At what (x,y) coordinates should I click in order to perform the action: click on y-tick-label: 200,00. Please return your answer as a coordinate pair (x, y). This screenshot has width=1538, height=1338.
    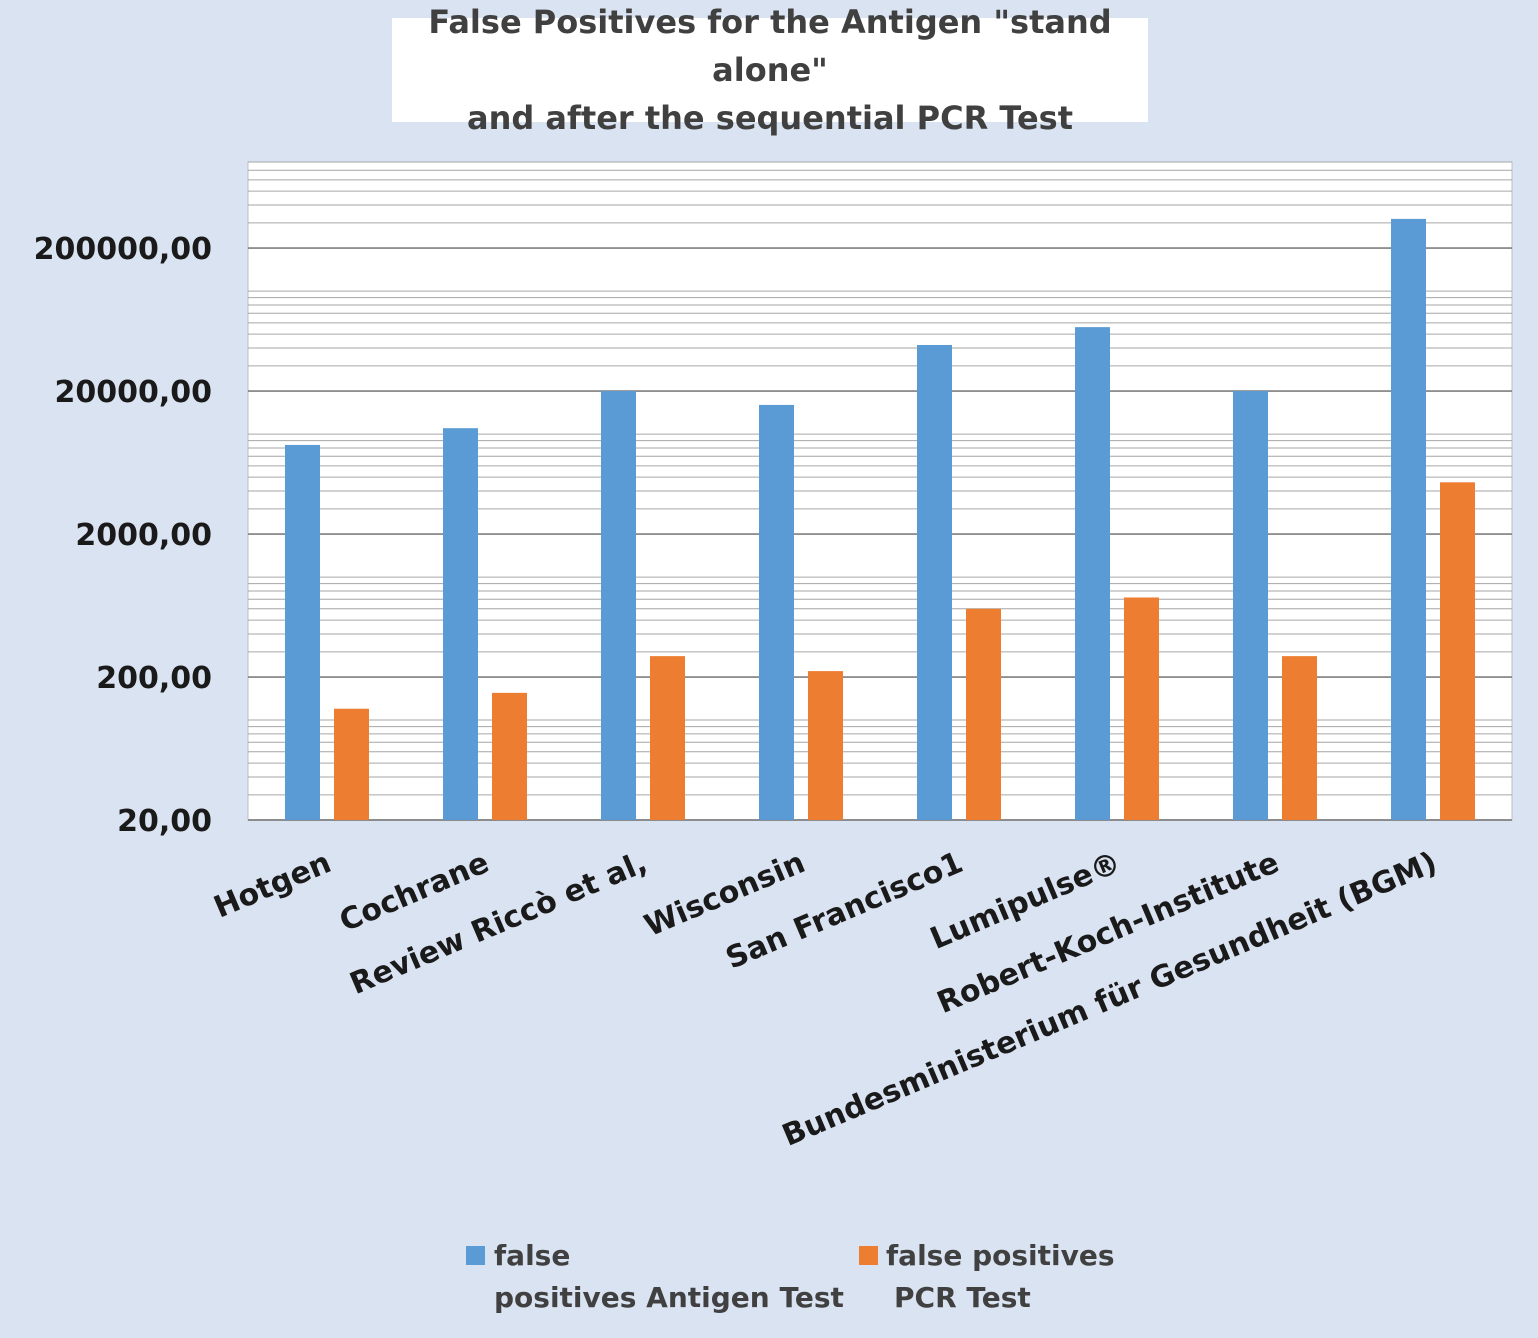
    Looking at the image, I should click on (154, 678).